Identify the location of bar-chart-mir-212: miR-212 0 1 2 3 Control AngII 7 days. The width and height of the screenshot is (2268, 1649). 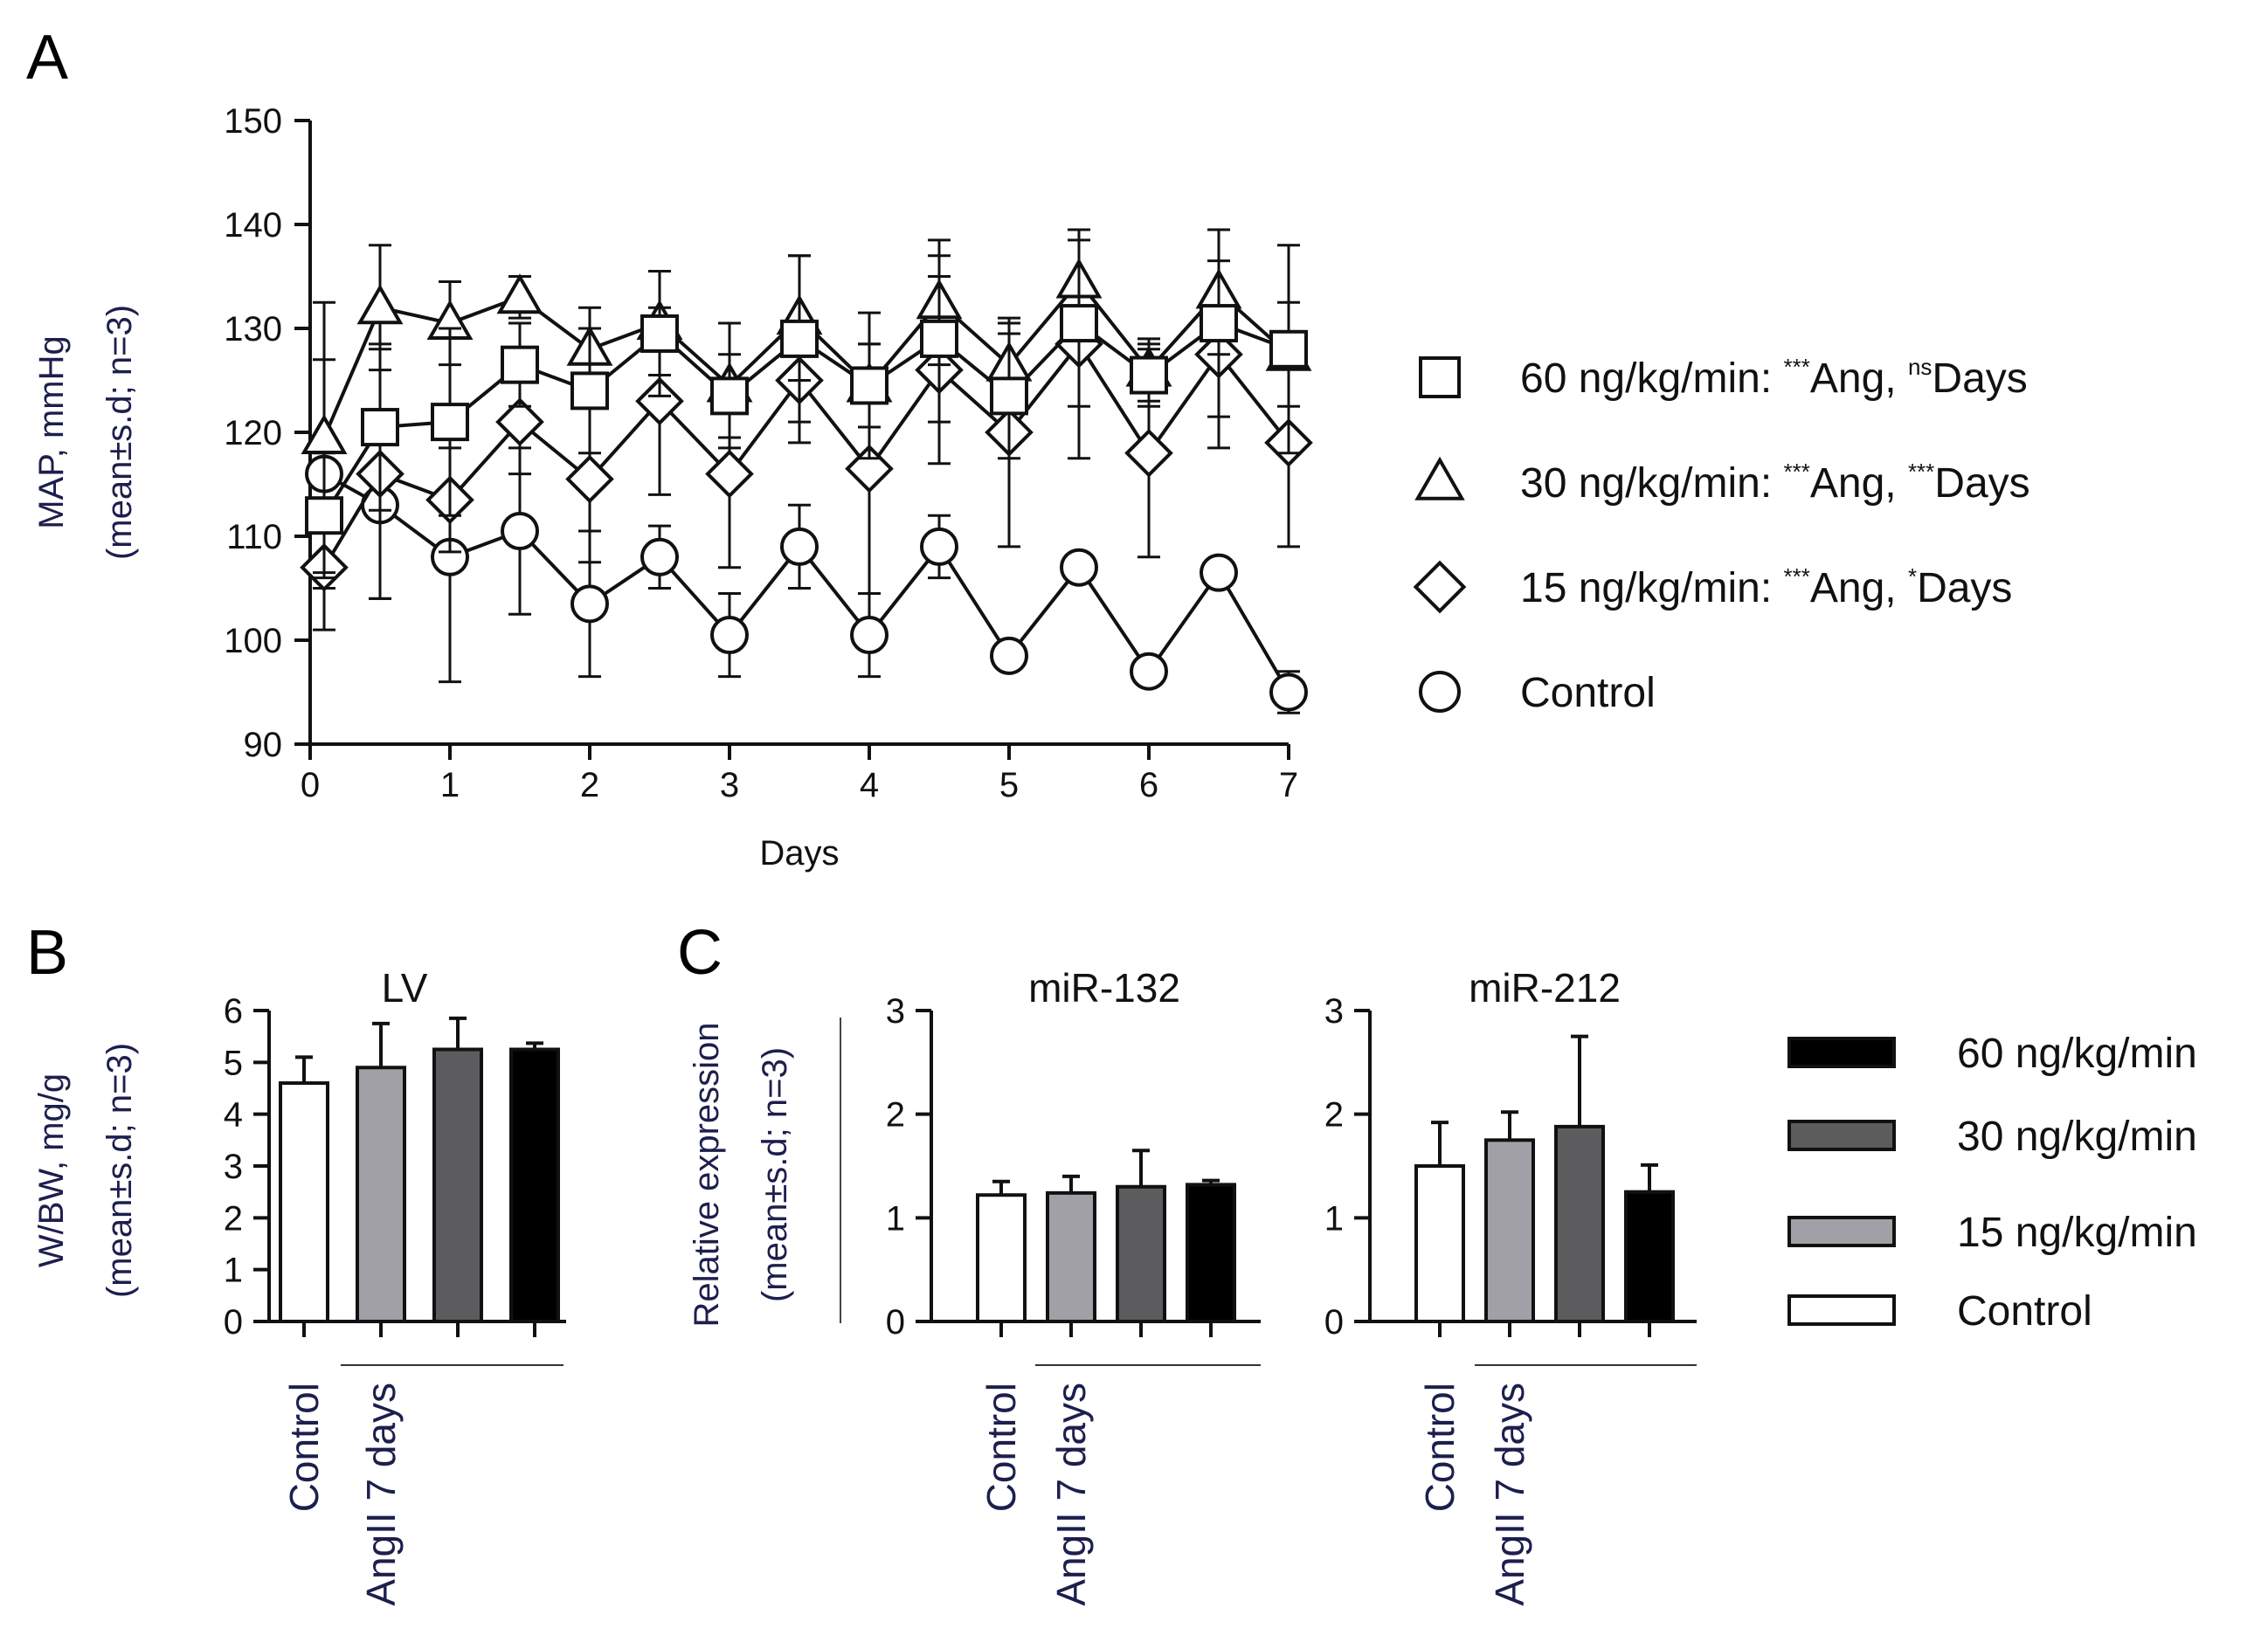
(1510, 1285).